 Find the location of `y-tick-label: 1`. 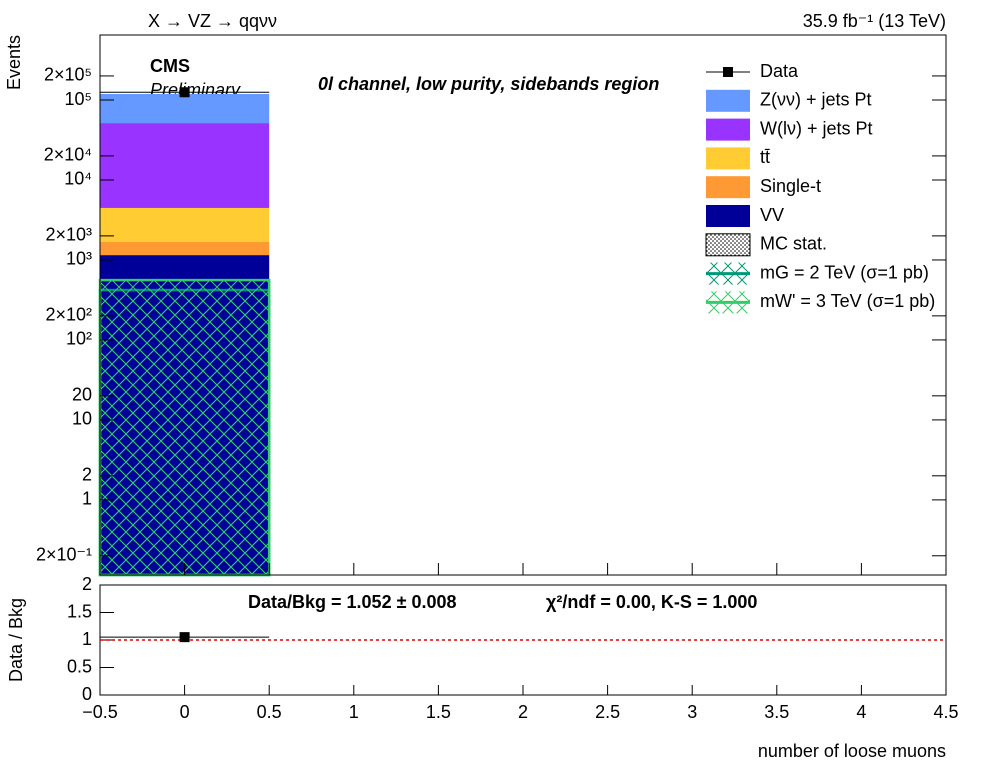

y-tick-label: 1 is located at coordinates (87, 499).